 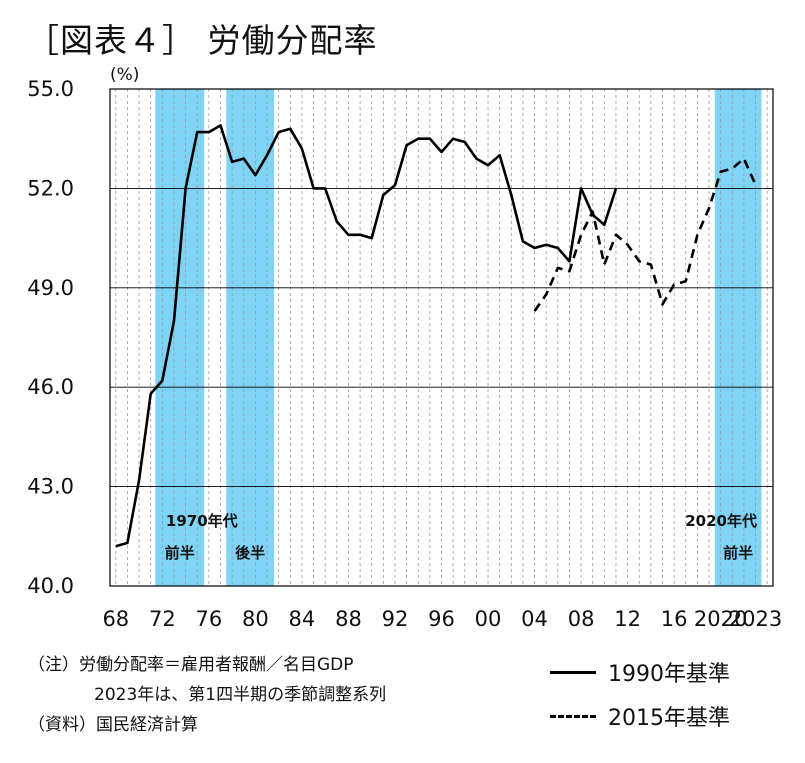 I want to click on period-label-0-0: 1970年代, so click(x=202, y=521).